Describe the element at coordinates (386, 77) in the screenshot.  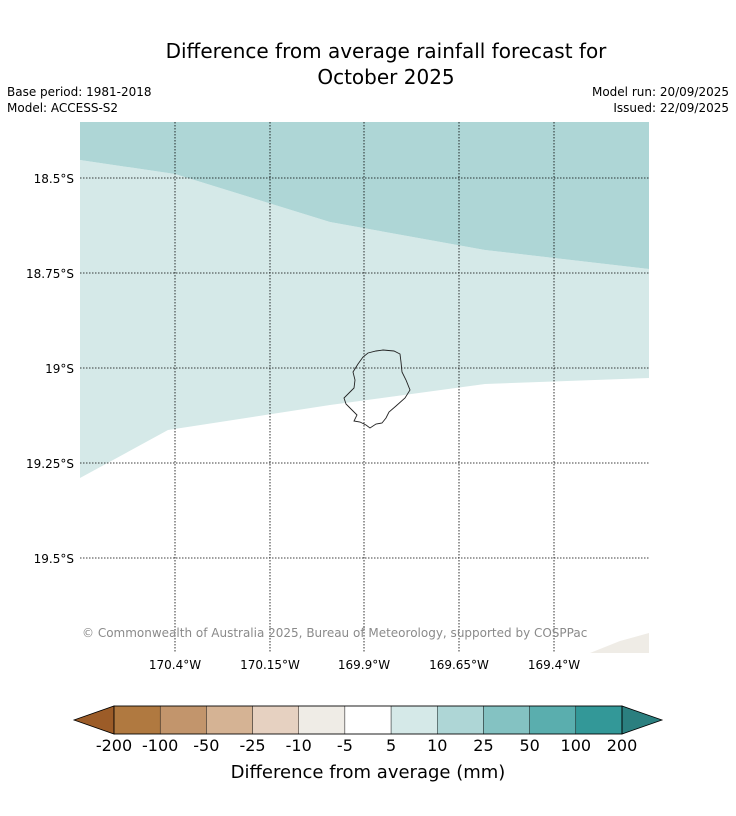
I see `title-line-2: October 2025` at that location.